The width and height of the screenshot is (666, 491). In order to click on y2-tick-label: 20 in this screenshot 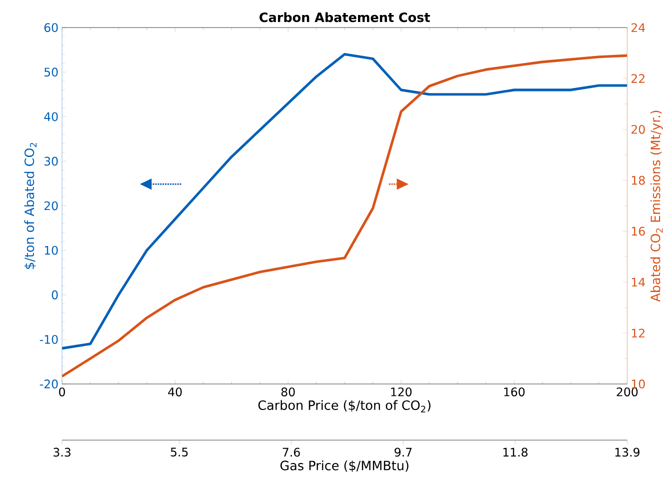, I will do `click(638, 129)`.